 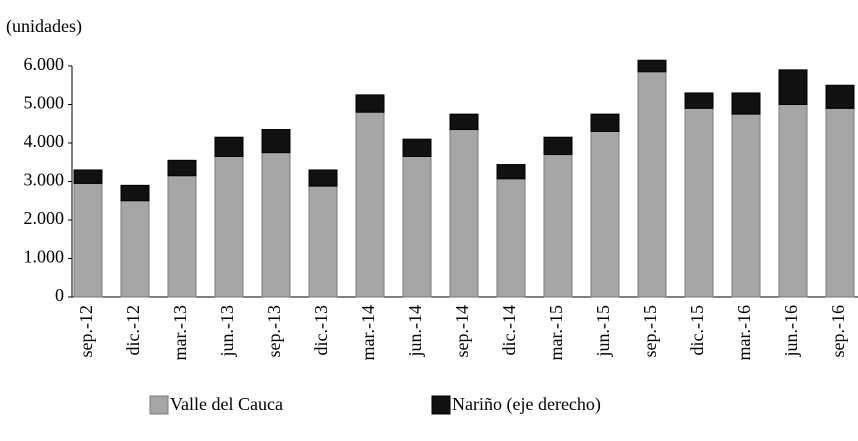 What do you see at coordinates (697, 330) in the screenshot?
I see `x-tick-label: dic.-15` at bounding box center [697, 330].